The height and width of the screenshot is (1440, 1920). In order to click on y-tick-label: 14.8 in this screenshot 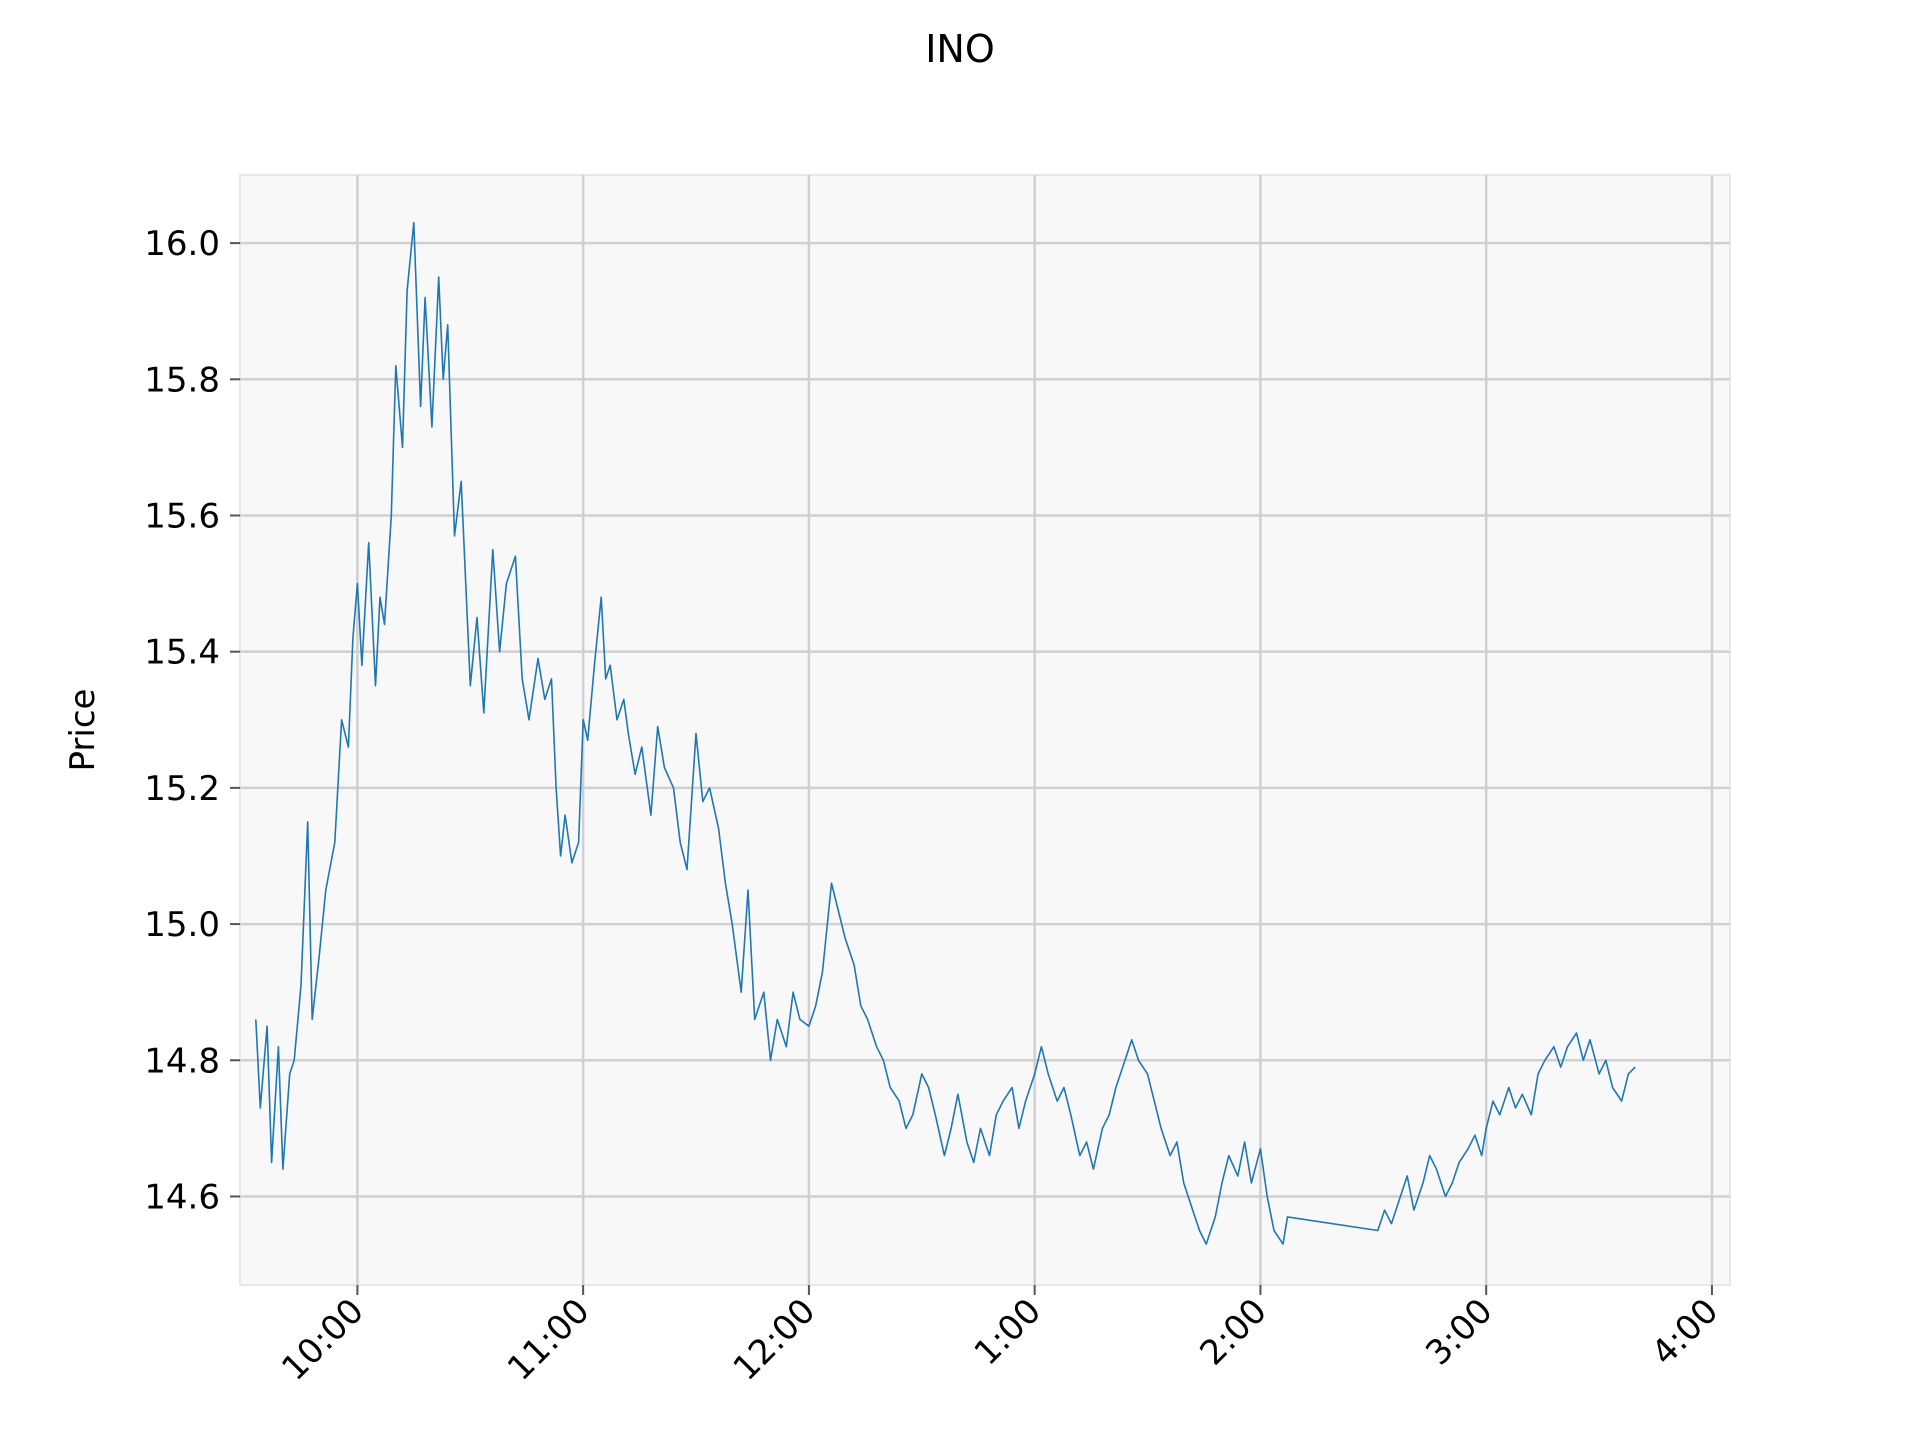, I will do `click(182, 1061)`.